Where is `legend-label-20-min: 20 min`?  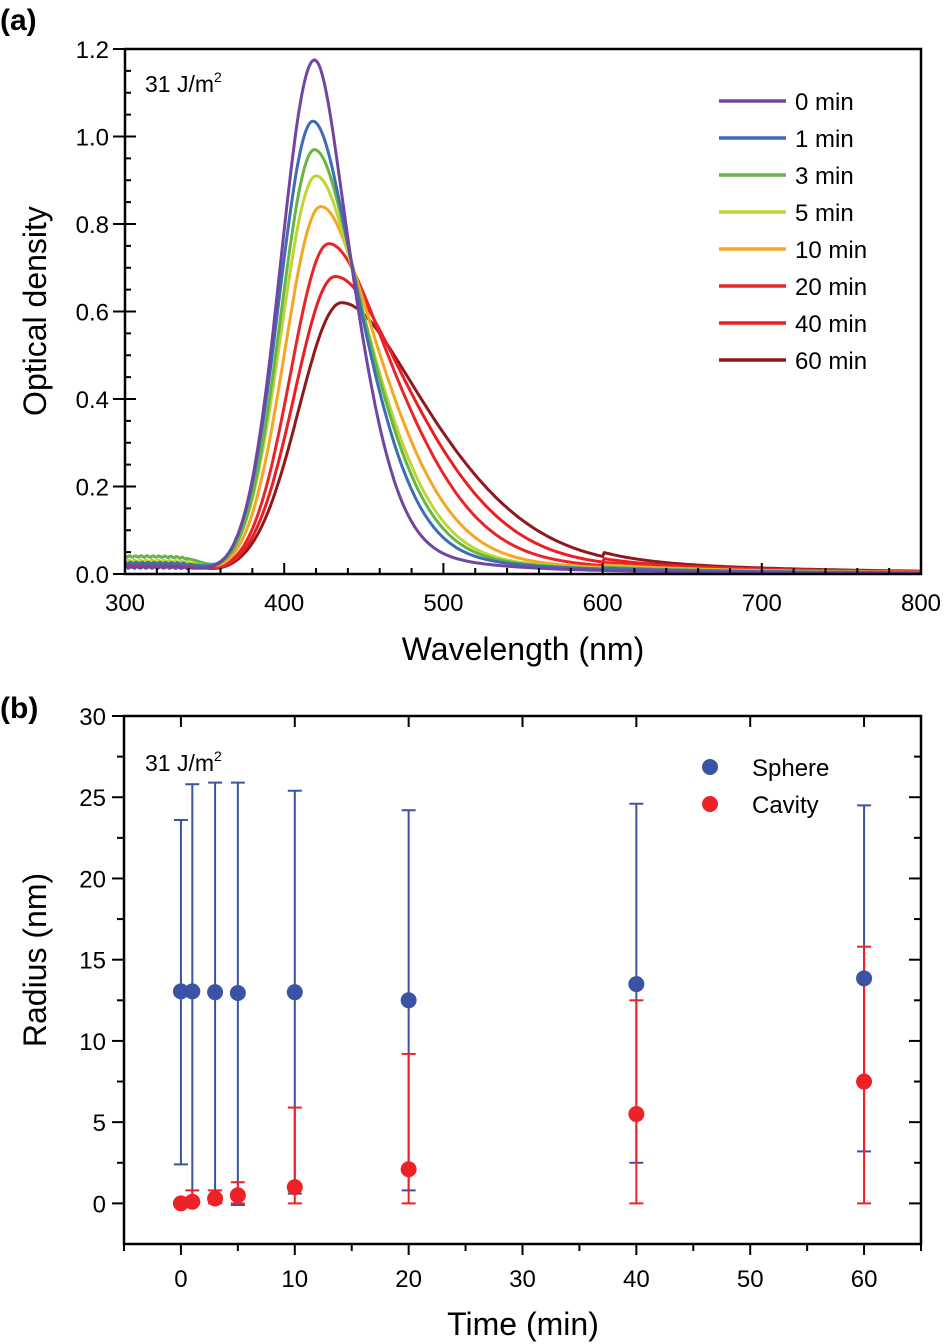 legend-label-20-min: 20 min is located at coordinates (831, 287).